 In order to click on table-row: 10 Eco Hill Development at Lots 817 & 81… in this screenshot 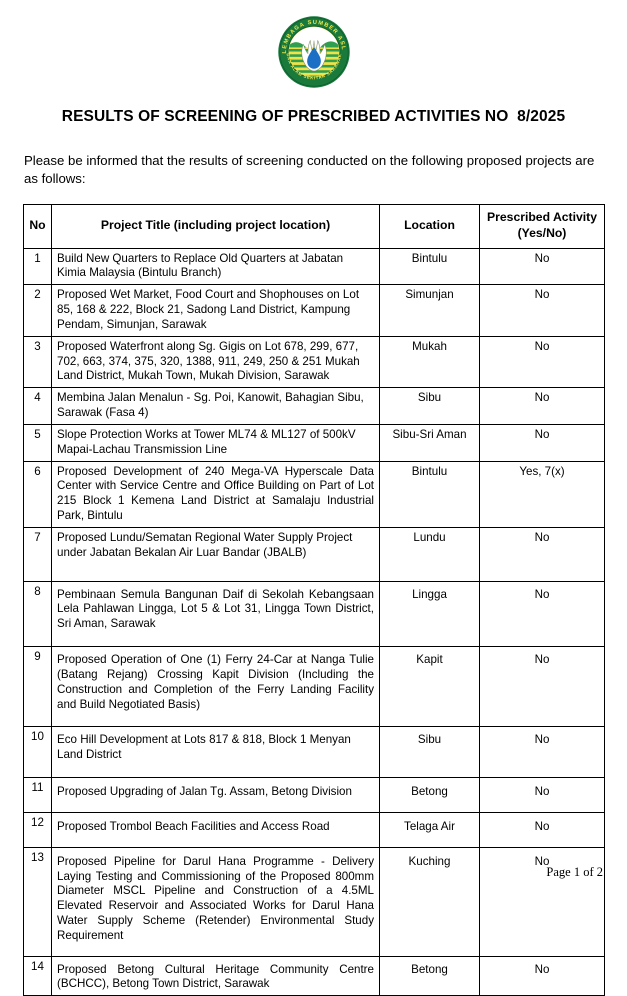, I will do `click(314, 752)`.